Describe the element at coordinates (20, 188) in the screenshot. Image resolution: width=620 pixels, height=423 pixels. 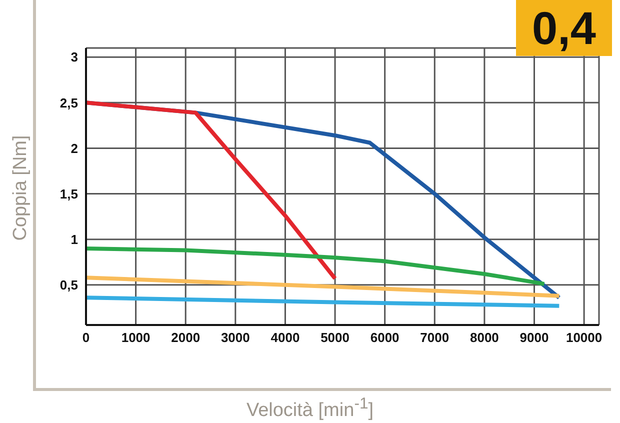
I see `y-axis-title: Coppia [Nm]` at that location.